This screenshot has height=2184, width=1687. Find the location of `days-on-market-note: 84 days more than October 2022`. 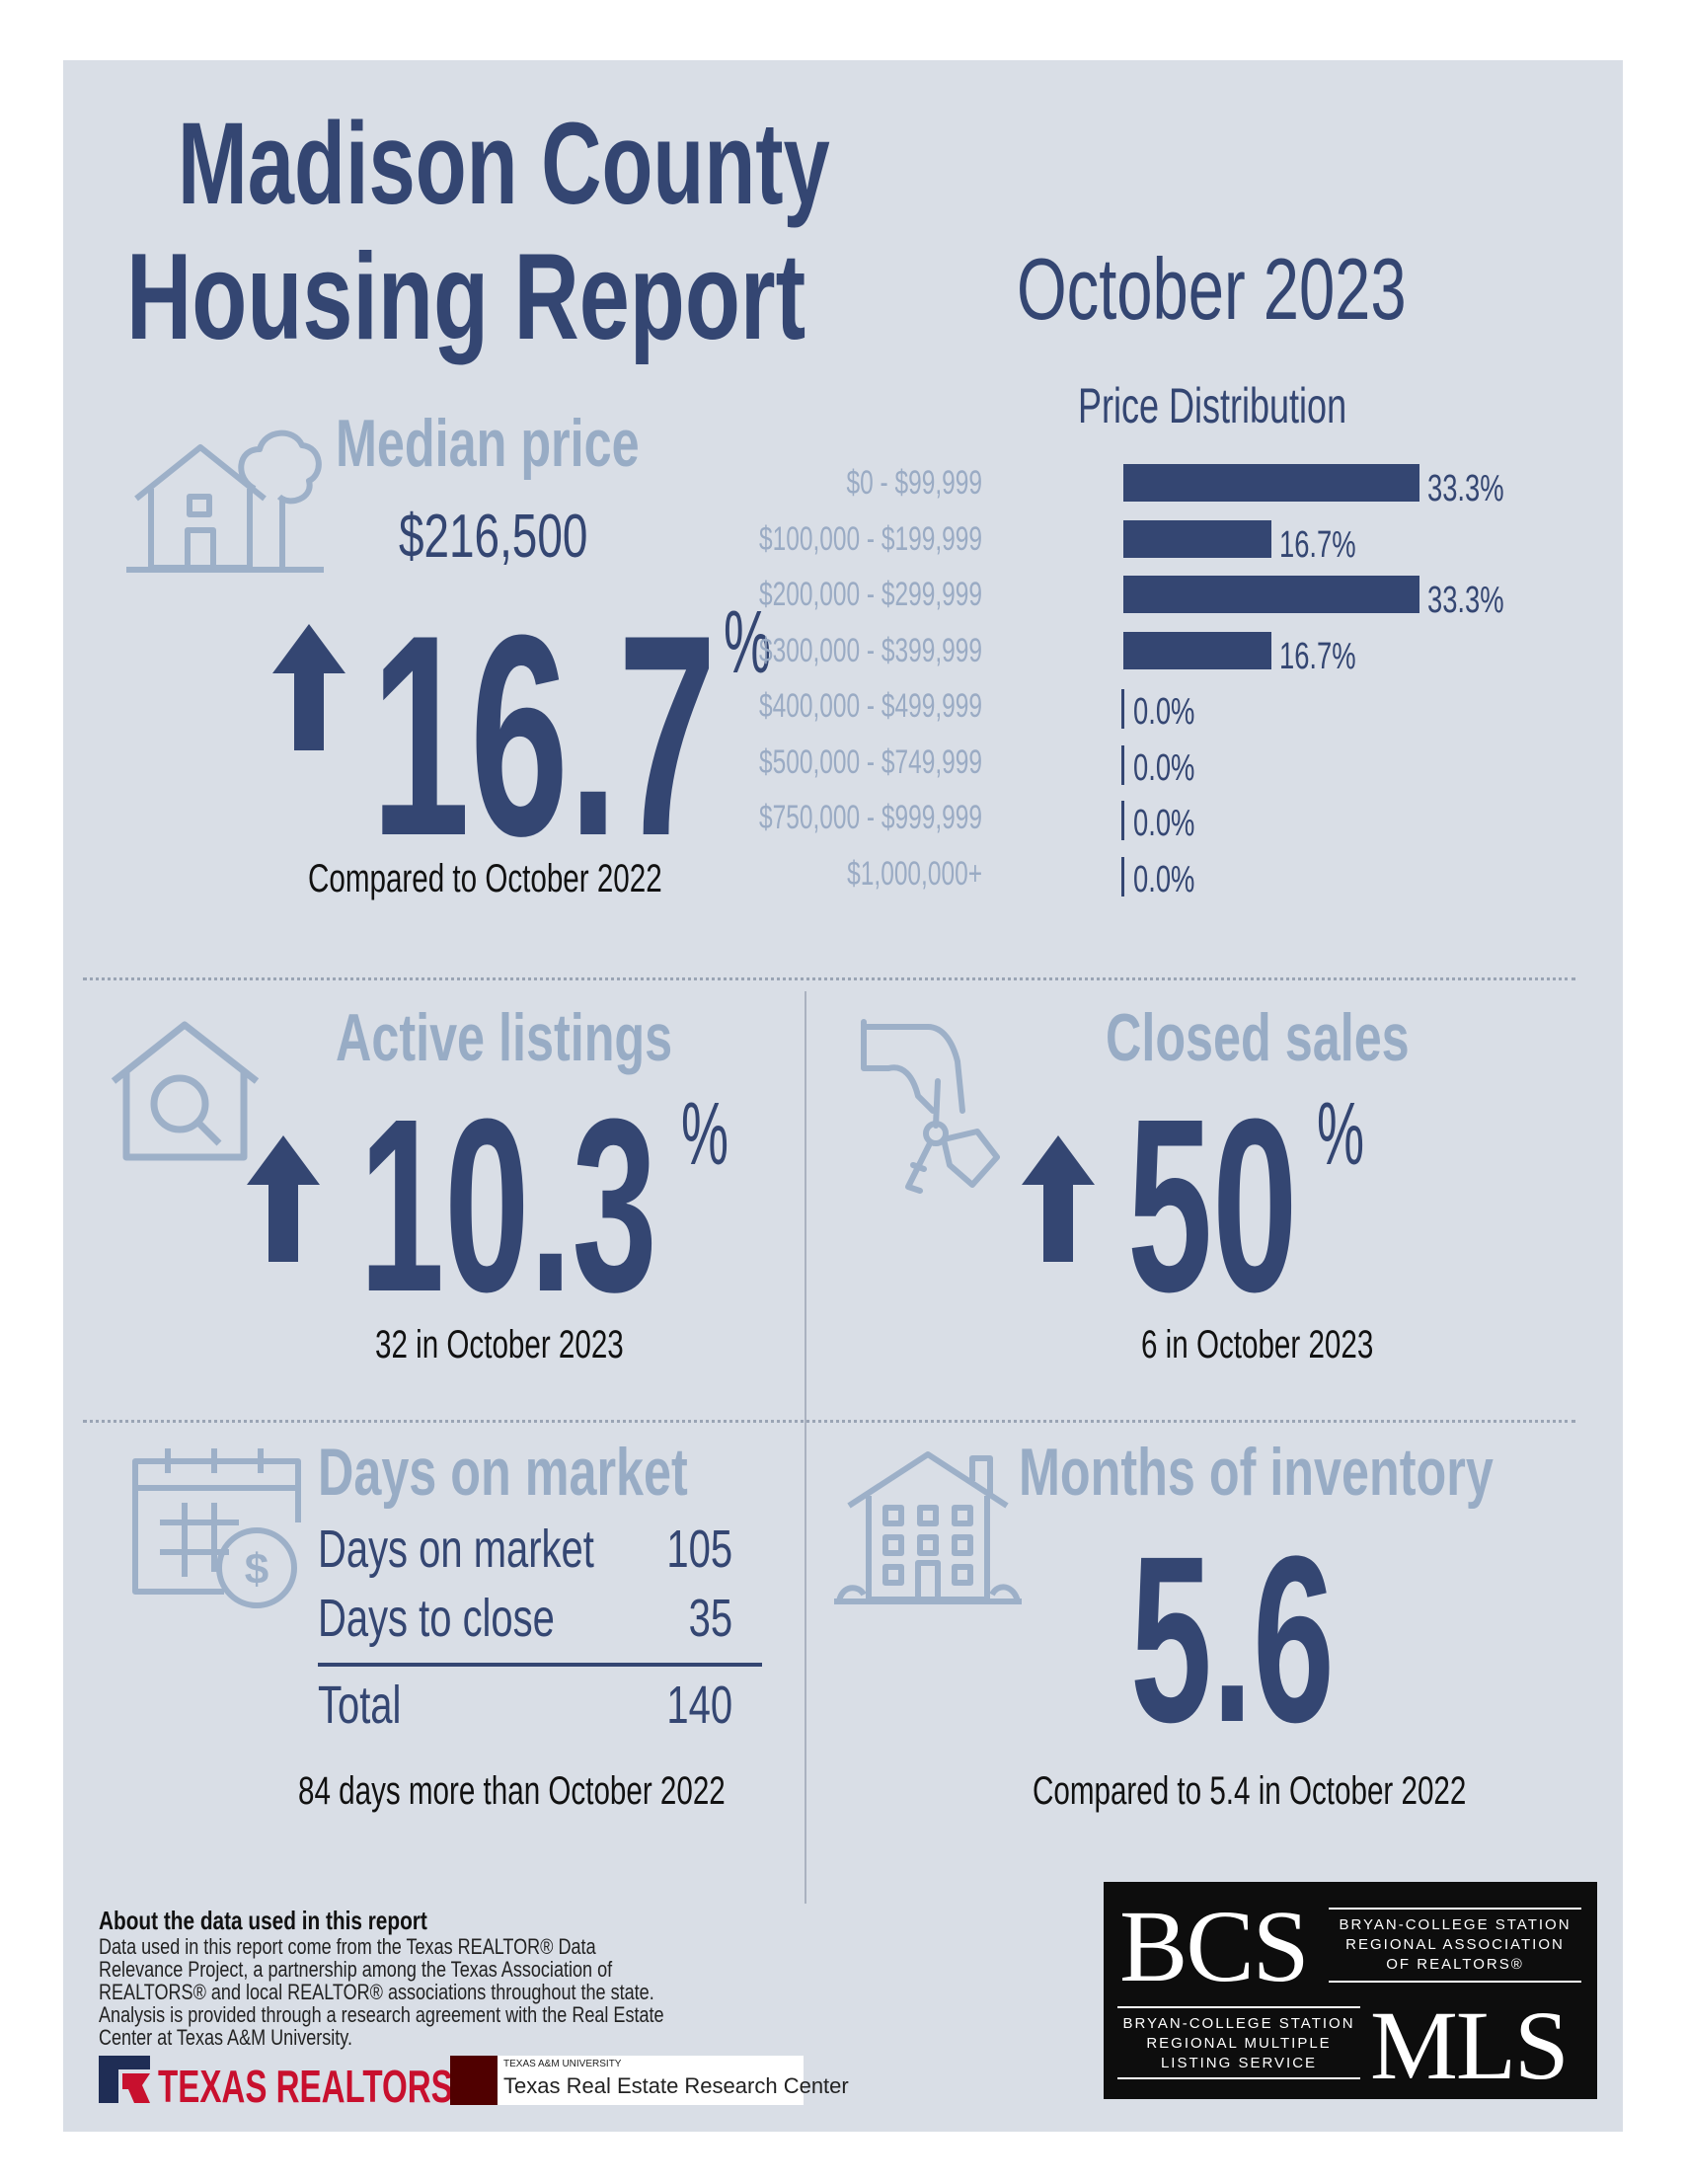

days-on-market-note: 84 days more than October 2022 is located at coordinates (512, 1791).